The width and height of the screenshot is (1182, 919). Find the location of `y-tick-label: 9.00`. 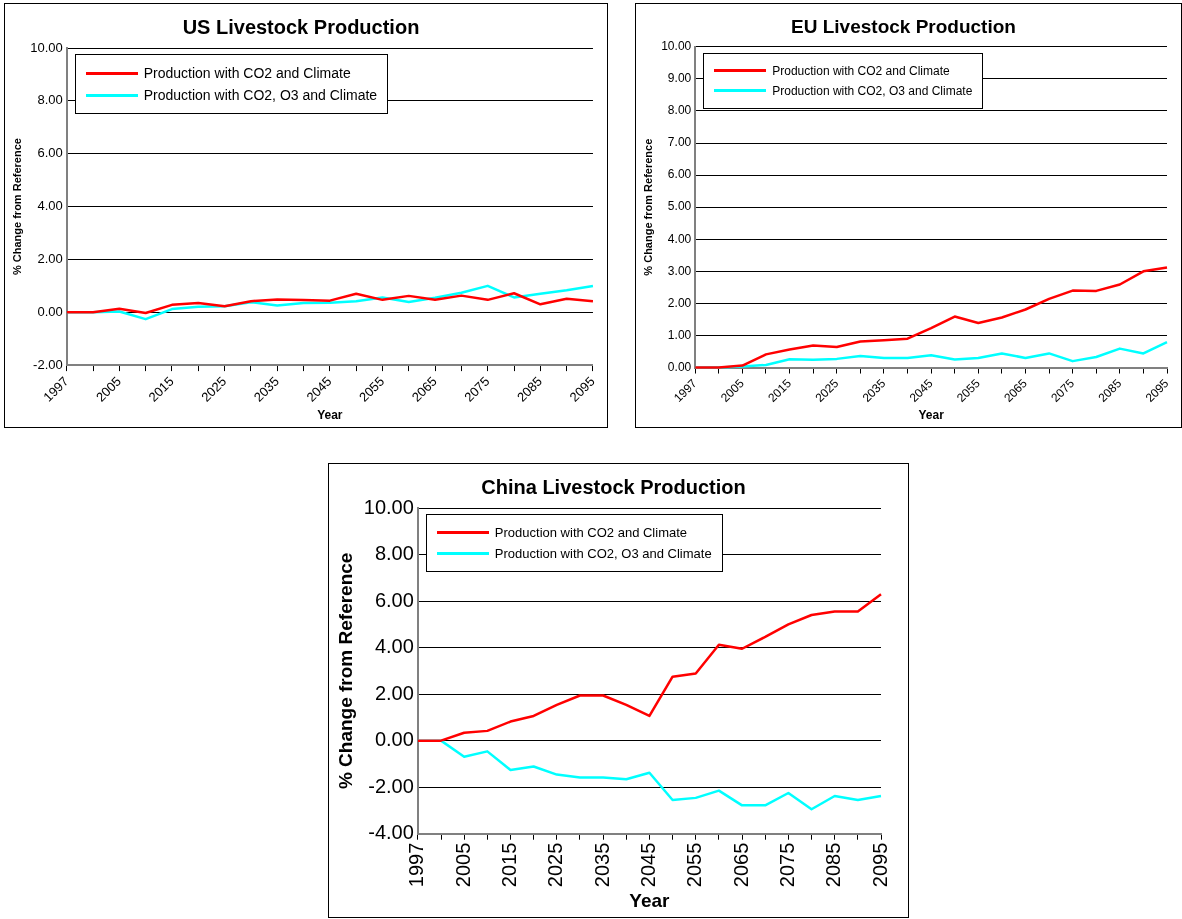

y-tick-label: 9.00 is located at coordinates (679, 78).